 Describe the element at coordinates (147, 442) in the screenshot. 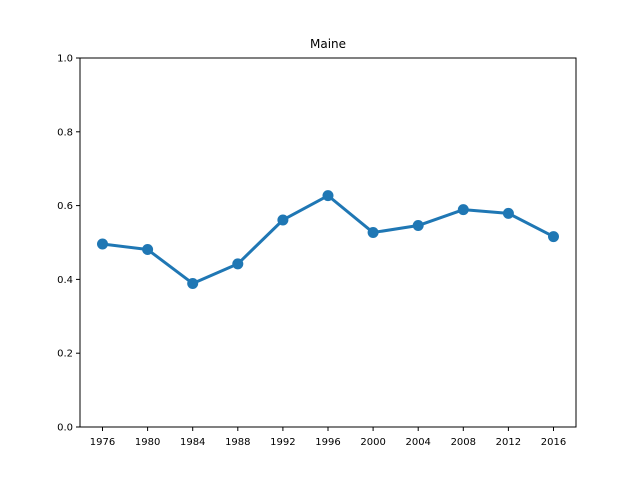

I see `x-tick-label: 1980` at that location.